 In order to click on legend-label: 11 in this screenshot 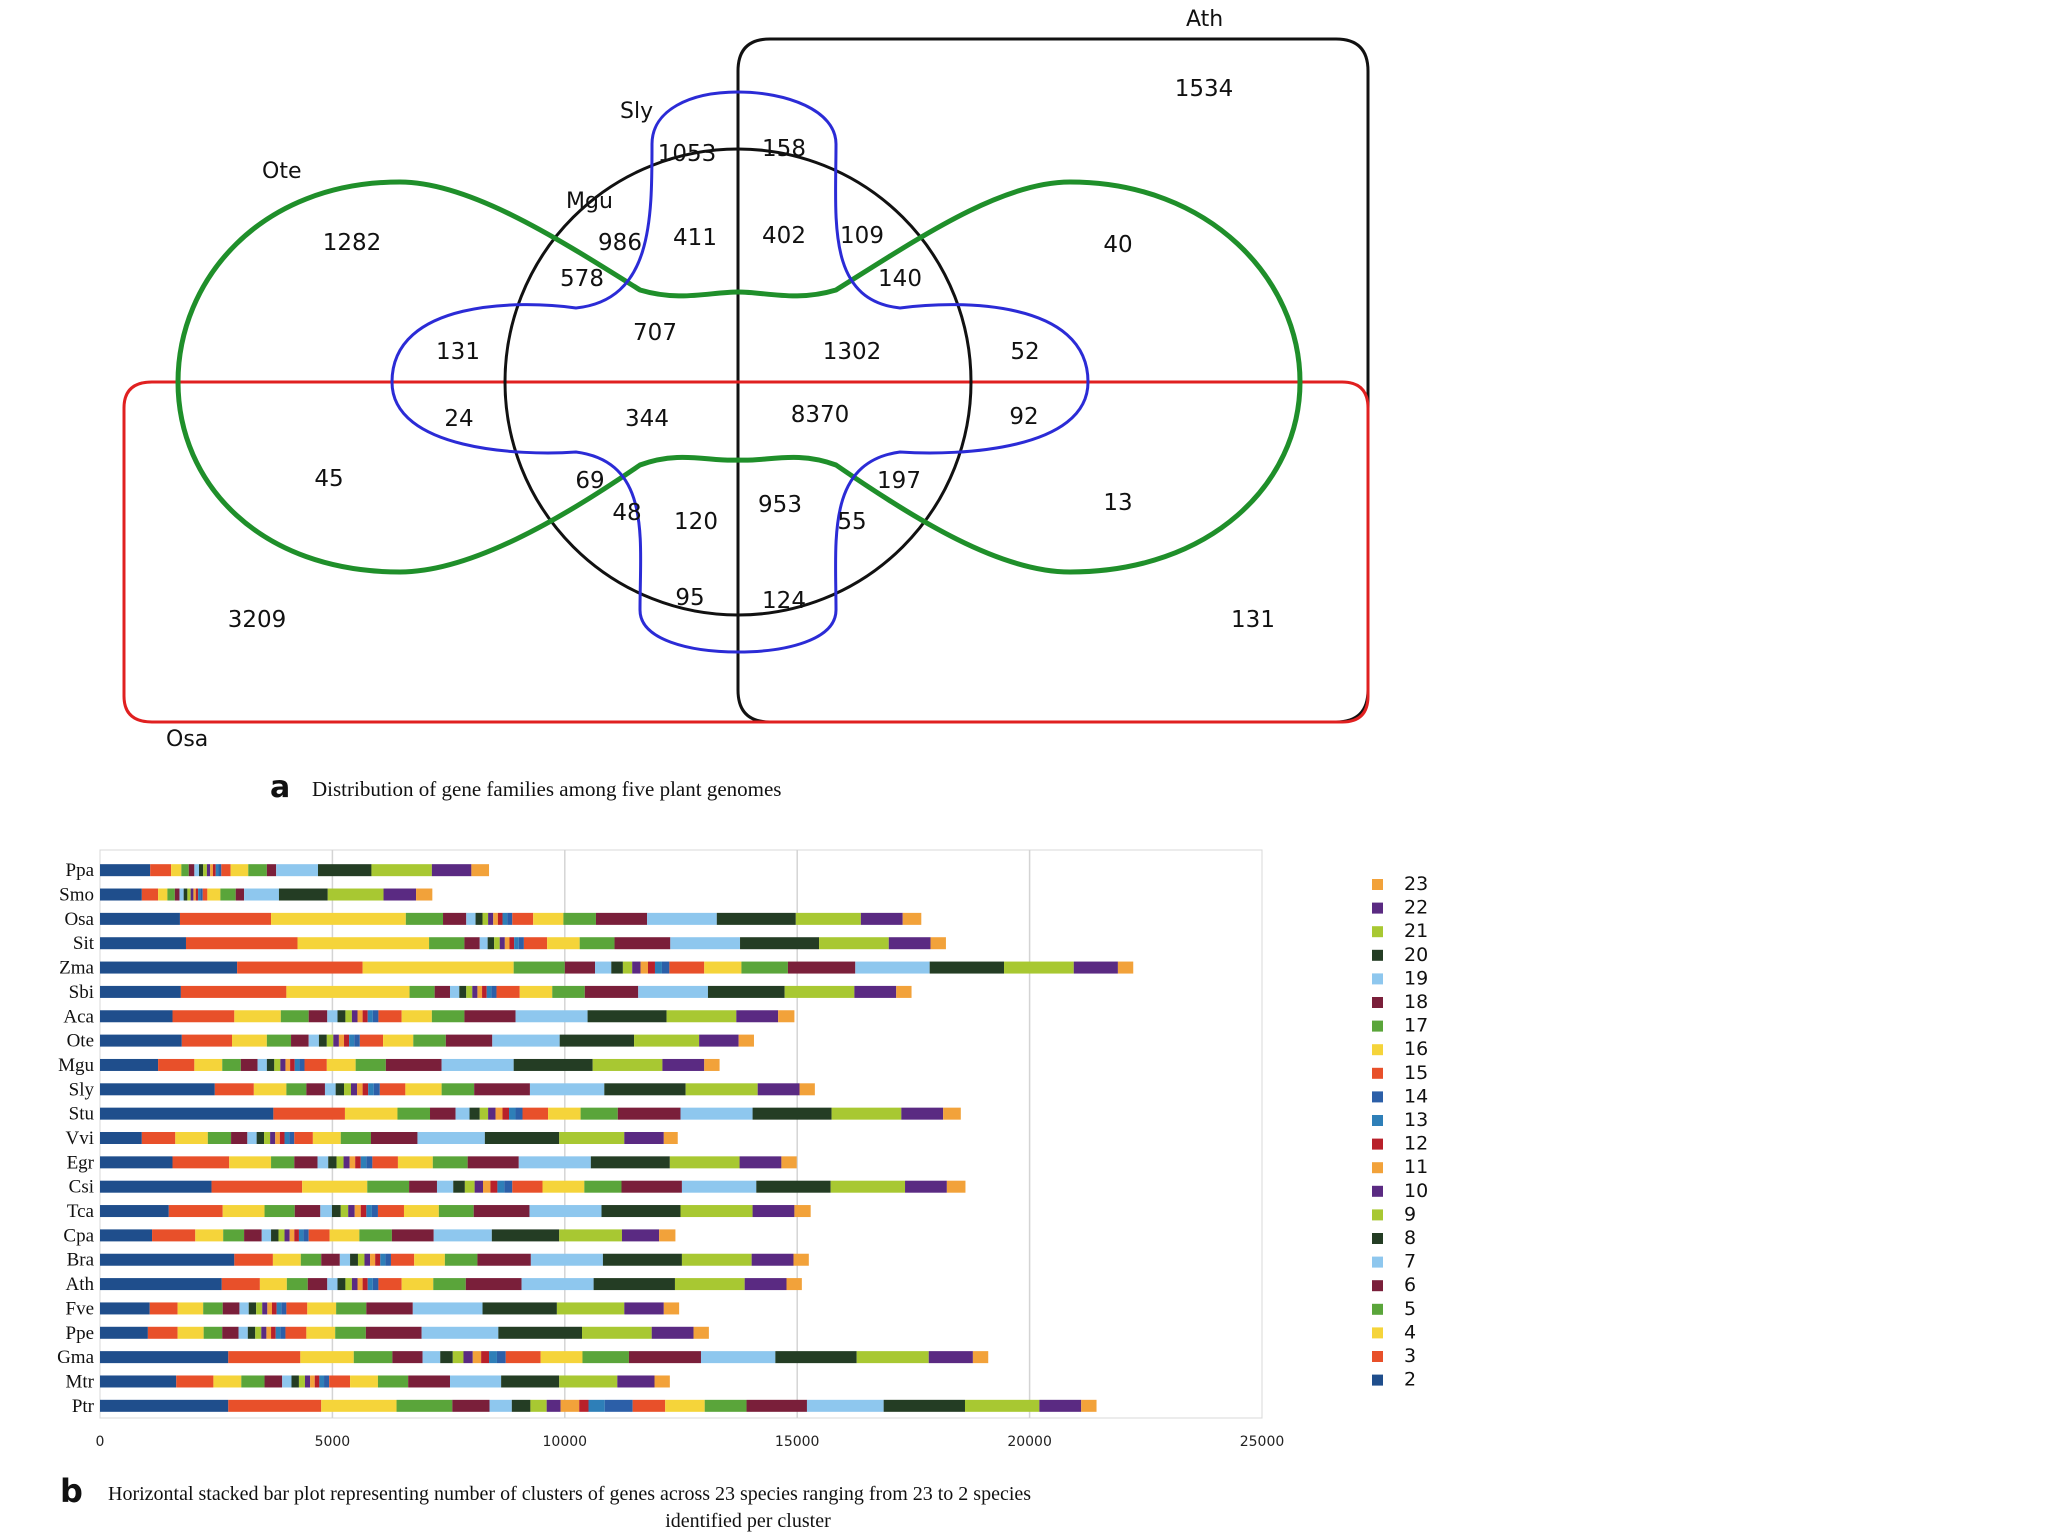, I will do `click(1416, 1167)`.